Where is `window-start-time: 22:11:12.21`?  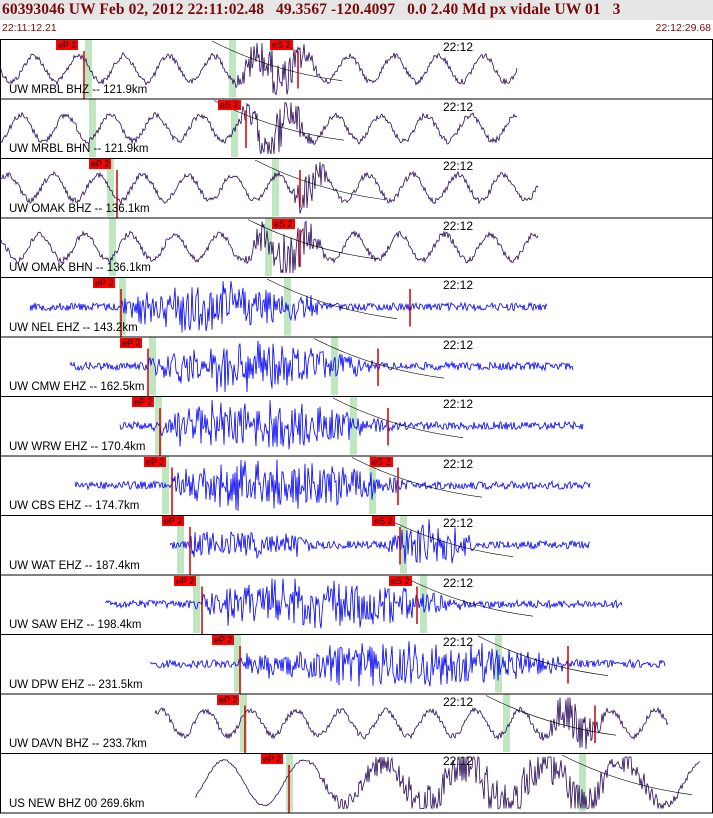
window-start-time: 22:11:12.21 is located at coordinates (29, 28).